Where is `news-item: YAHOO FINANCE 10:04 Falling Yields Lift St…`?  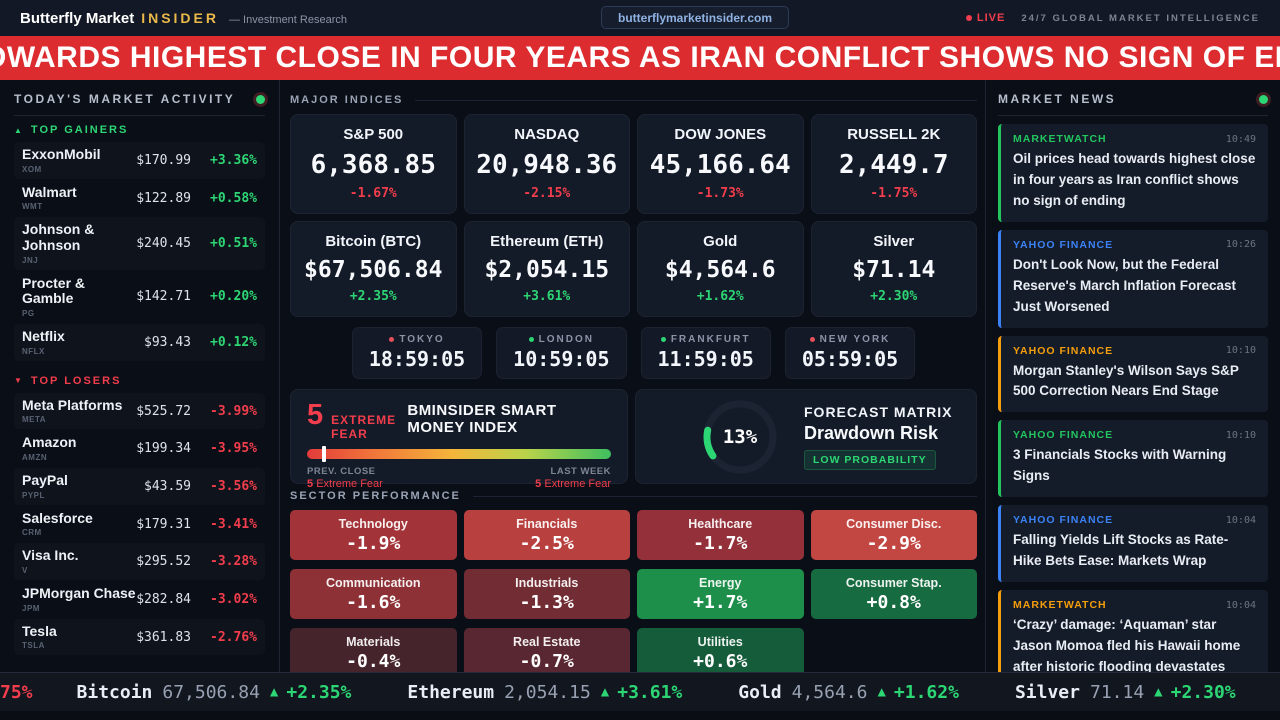 news-item: YAHOO FINANCE 10:04 Falling Yields Lift St… is located at coordinates (1133, 544).